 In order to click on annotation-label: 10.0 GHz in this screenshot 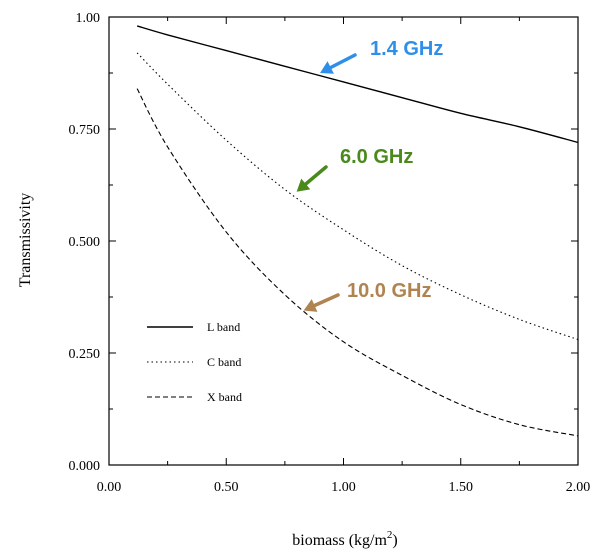, I will do `click(389, 291)`.